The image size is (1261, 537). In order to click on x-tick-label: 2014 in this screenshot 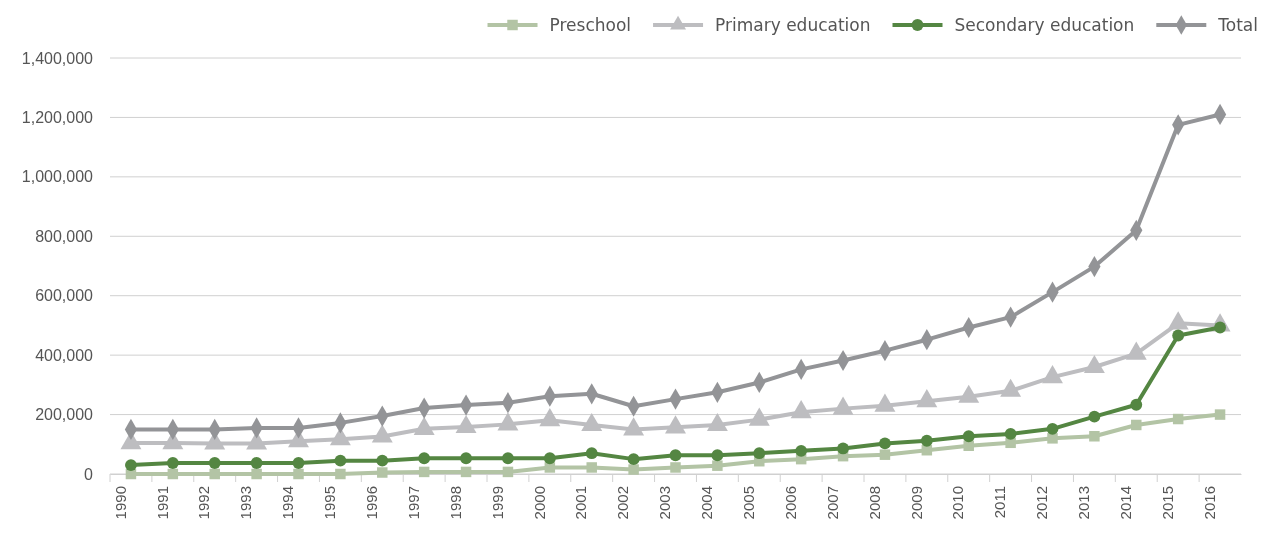, I will do `click(1126, 503)`.